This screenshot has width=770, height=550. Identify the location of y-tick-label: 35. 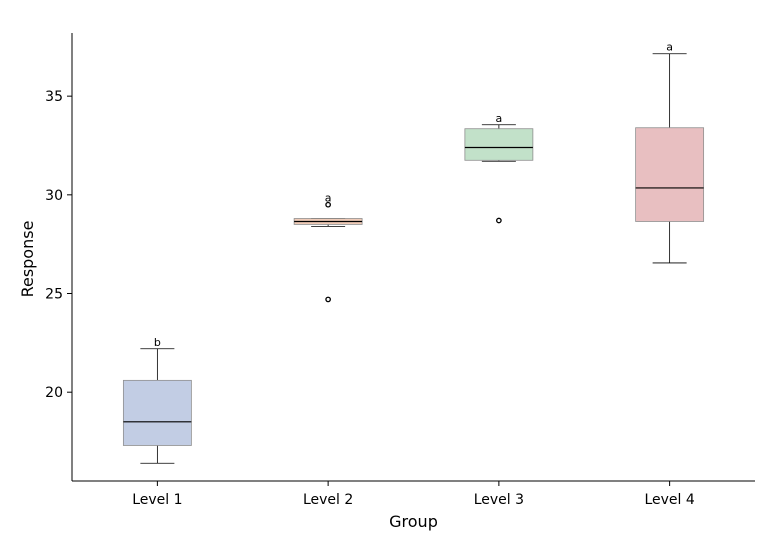
(54, 97).